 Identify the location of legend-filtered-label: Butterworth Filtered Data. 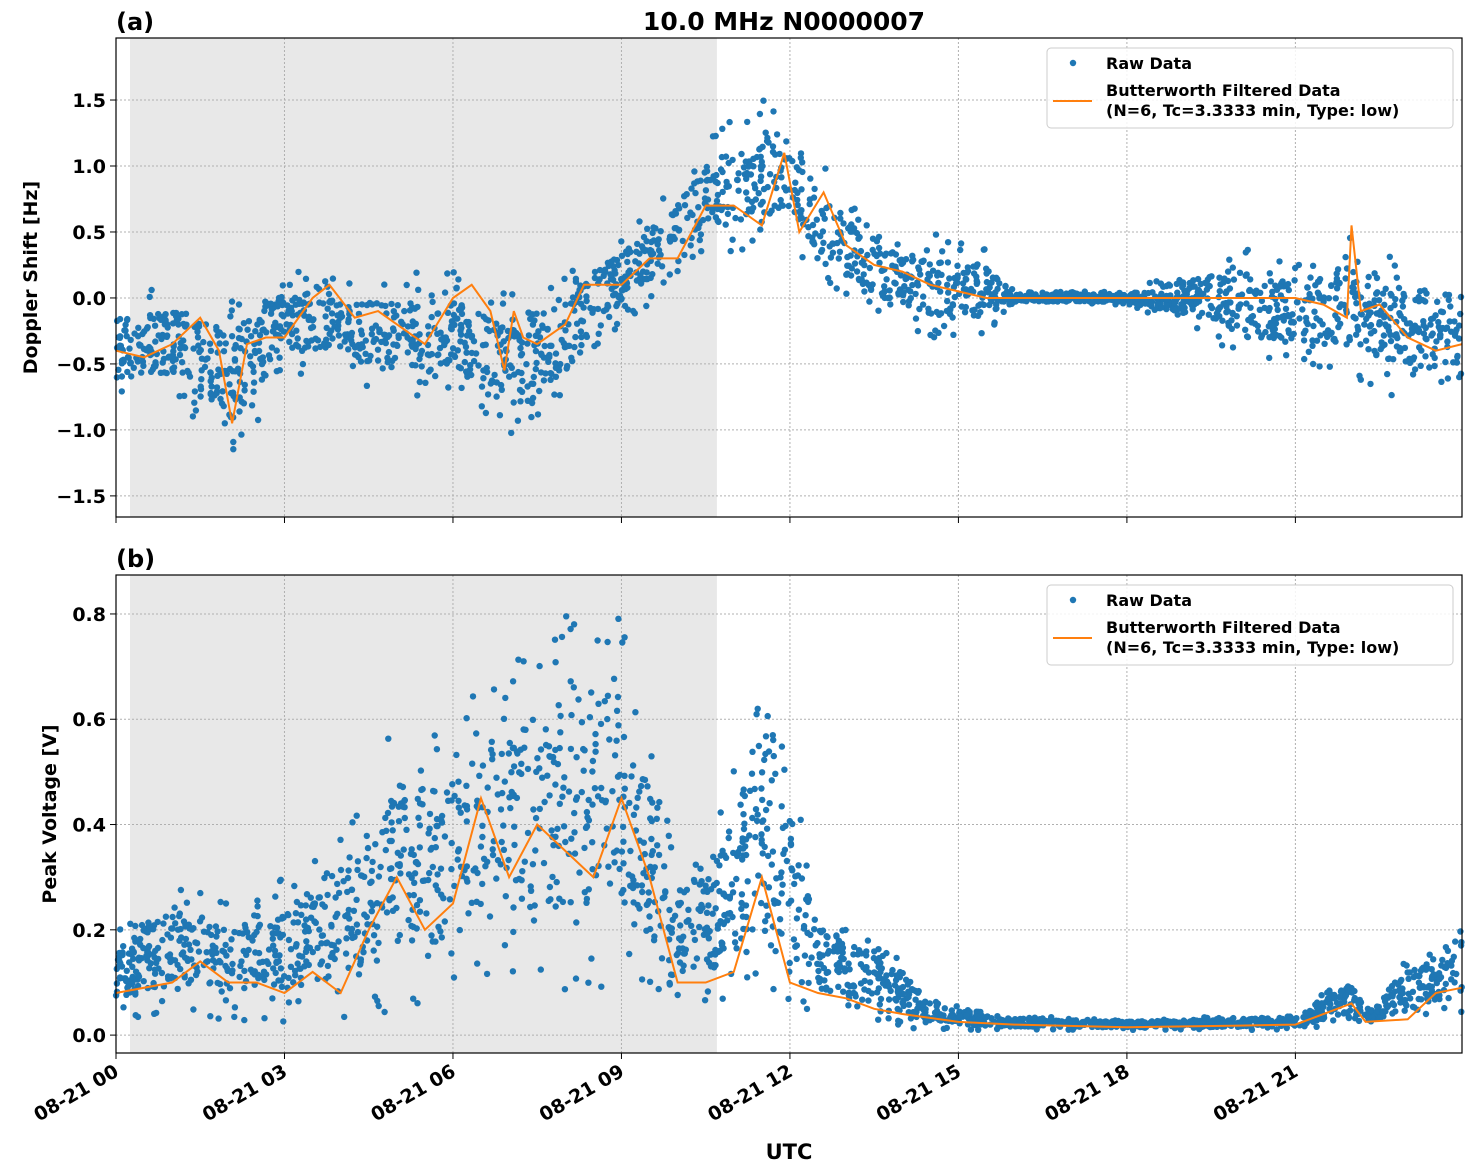
(1223, 627).